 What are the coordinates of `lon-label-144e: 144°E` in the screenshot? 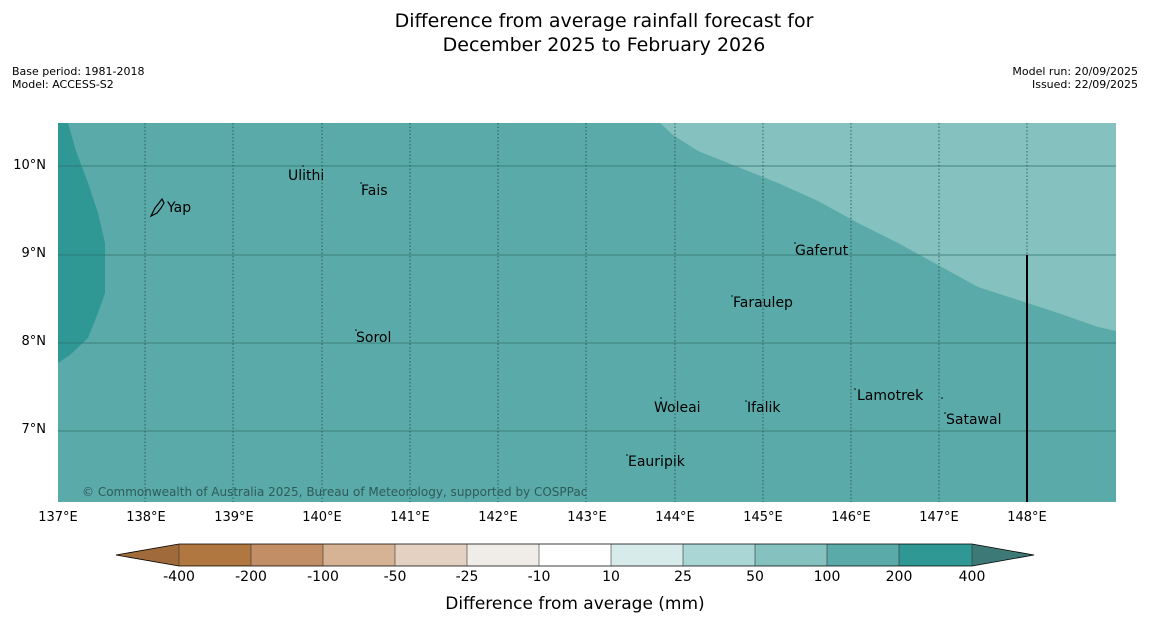 It's located at (675, 517).